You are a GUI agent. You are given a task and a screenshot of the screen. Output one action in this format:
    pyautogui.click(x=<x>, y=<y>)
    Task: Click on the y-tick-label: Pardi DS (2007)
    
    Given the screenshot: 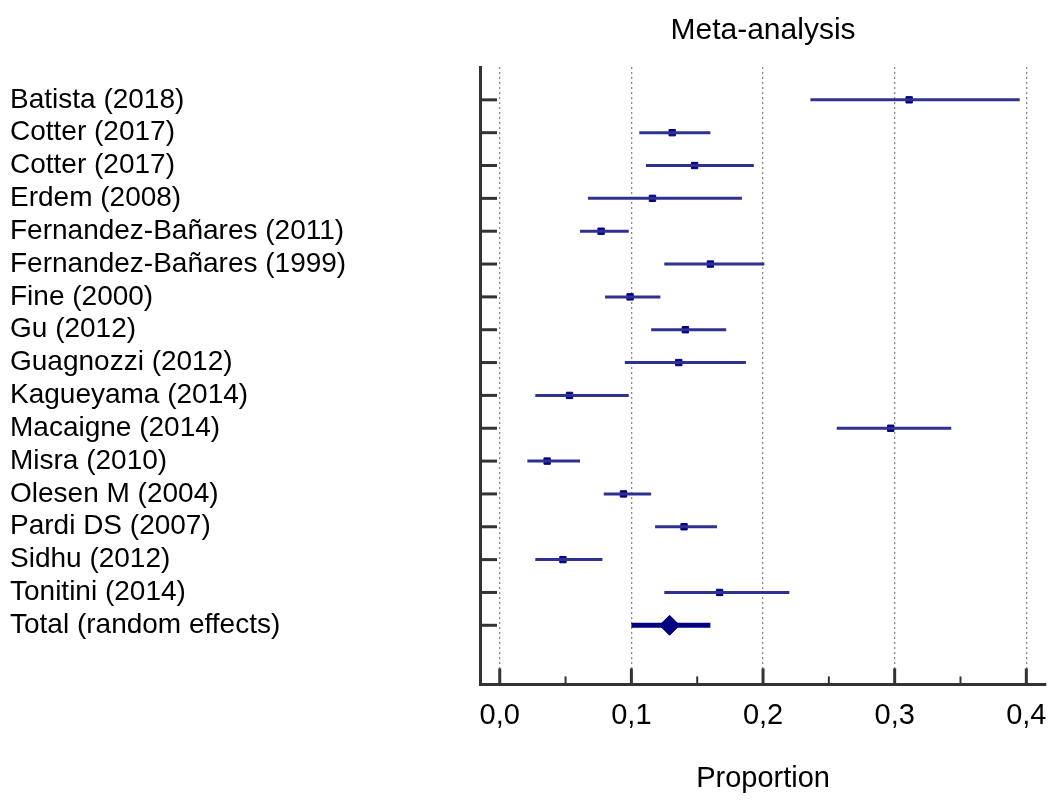 What is the action you would take?
    pyautogui.click(x=110, y=525)
    